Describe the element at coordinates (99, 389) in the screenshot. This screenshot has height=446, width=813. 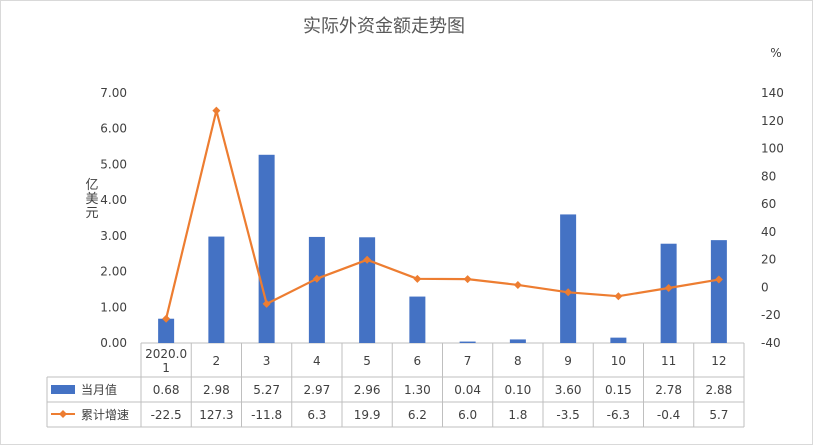
I see `legend-label-bar: 当月值` at that location.